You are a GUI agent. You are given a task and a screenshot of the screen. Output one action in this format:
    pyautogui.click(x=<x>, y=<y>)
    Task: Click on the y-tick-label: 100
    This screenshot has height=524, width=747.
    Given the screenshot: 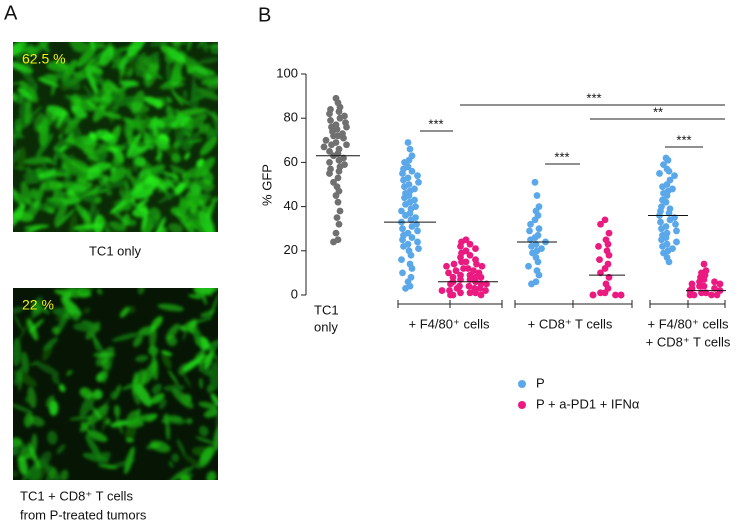 What is the action you would take?
    pyautogui.click(x=287, y=72)
    